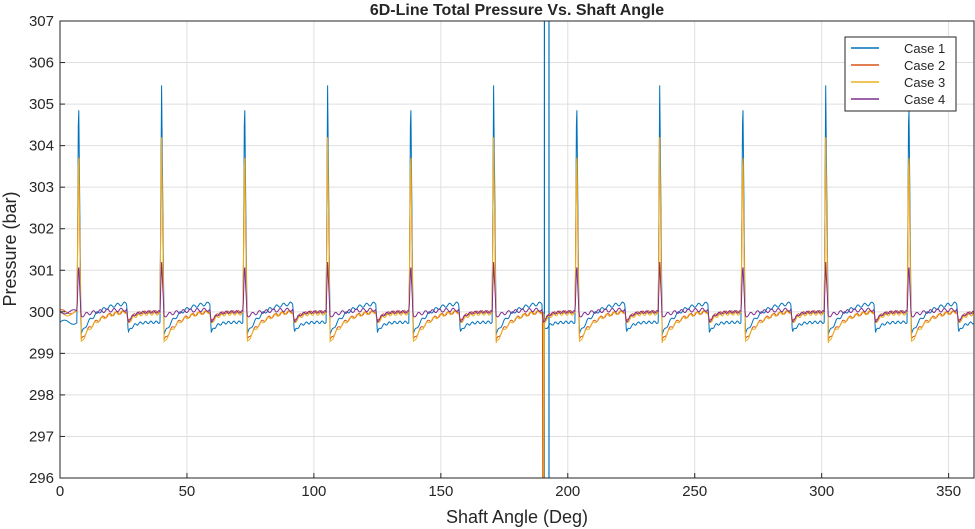 The width and height of the screenshot is (975, 529). I want to click on y-tick-label: 296, so click(41, 478).